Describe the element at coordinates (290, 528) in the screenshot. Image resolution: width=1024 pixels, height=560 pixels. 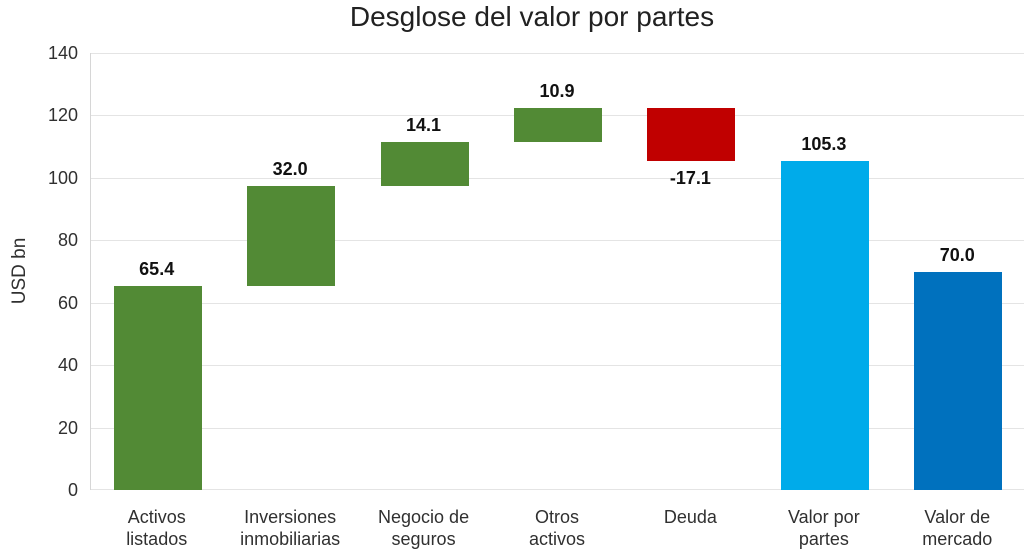
I see `x-tick-label-inversiones-inmobiliarias: Inversiones inmobiliarias` at that location.